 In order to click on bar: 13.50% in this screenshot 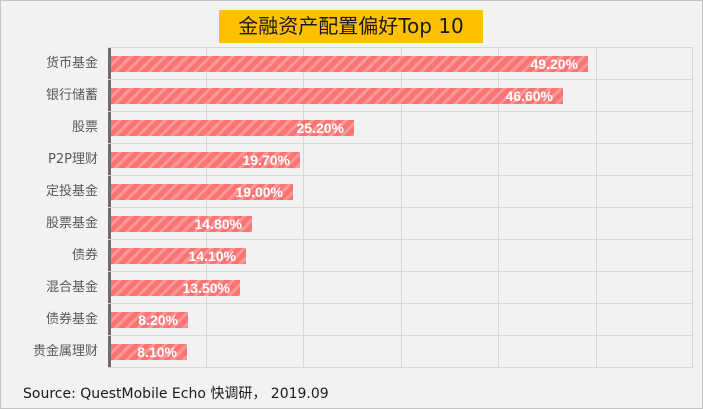, I will do `click(175, 288)`.